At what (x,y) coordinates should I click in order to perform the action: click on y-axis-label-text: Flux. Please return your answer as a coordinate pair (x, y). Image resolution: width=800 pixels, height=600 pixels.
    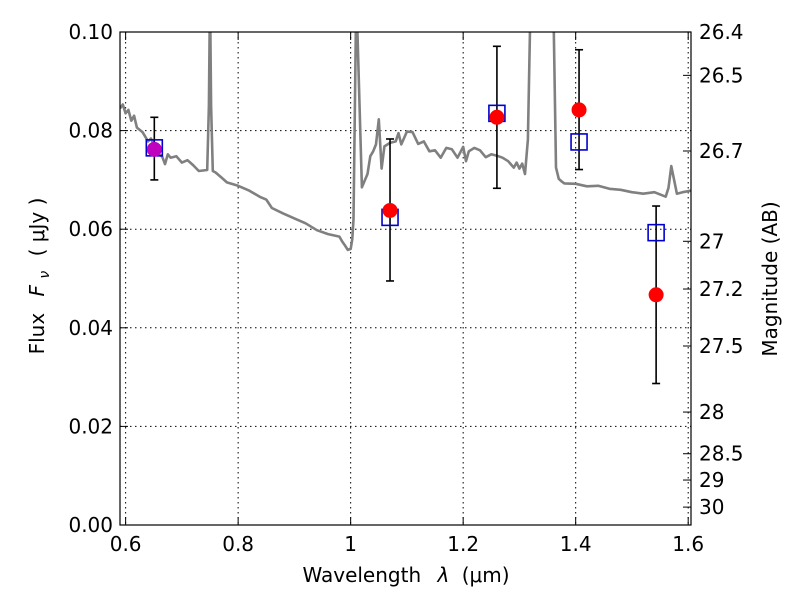
    Looking at the image, I should click on (37, 334).